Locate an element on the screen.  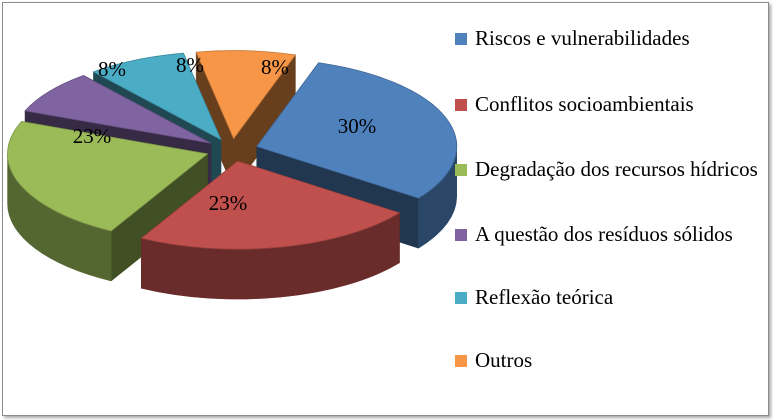
legend-label: Reflexão teórica is located at coordinates (544, 297).